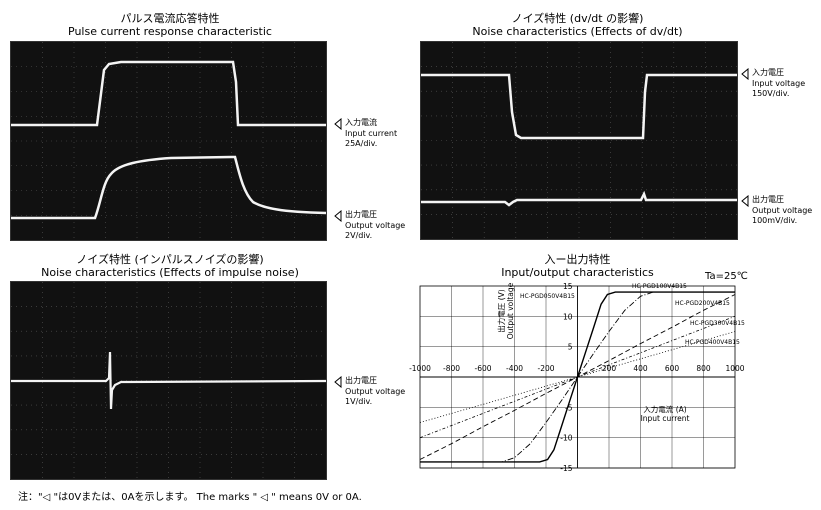 Image resolution: width=821 pixels, height=510 pixels. I want to click on io-y-tick-label: 10, so click(568, 316).